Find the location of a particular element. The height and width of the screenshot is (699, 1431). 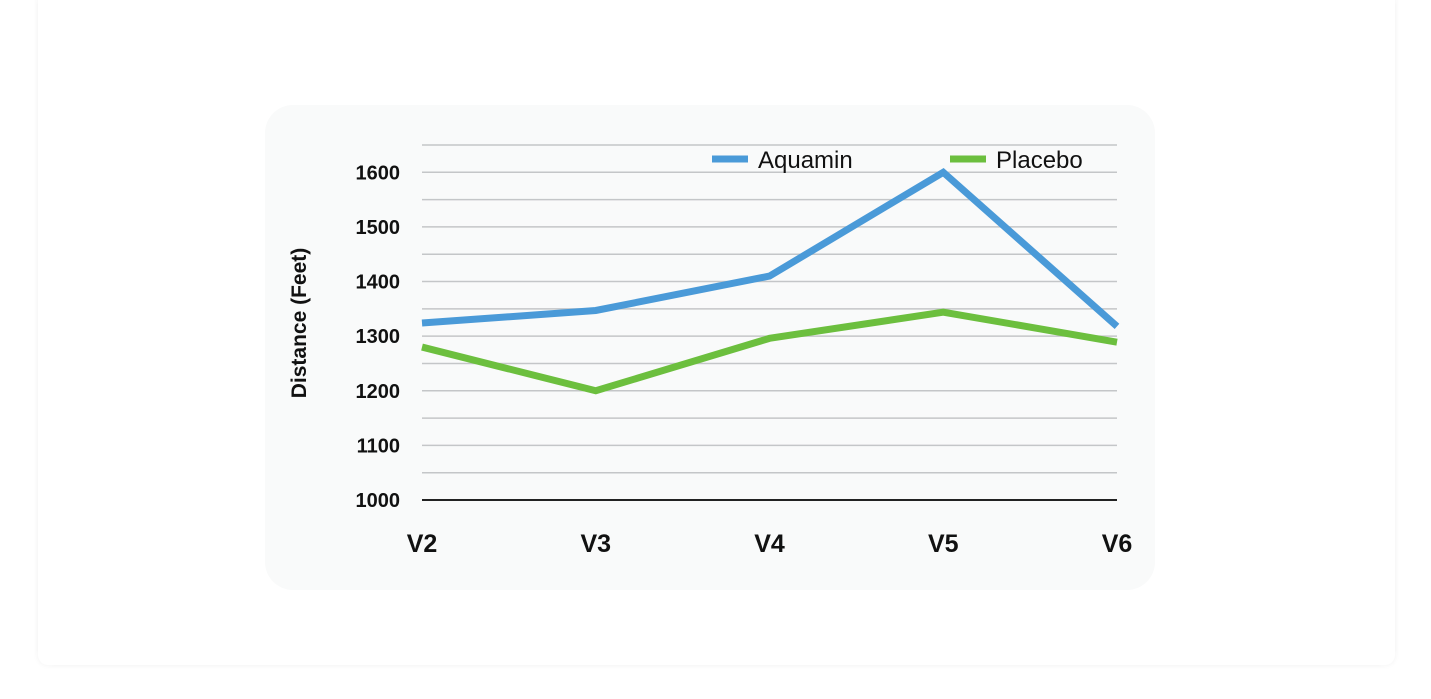

x-tick-label: V6 is located at coordinates (1117, 544).